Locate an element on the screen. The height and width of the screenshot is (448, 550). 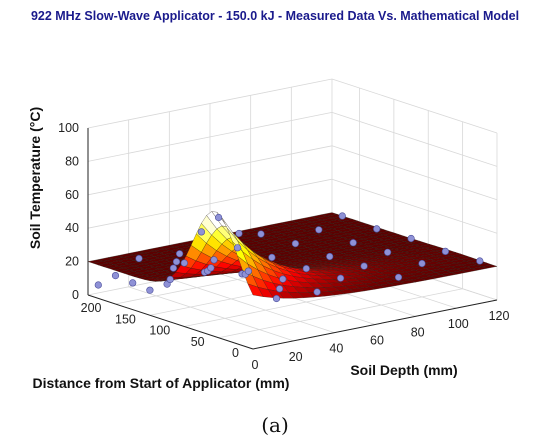
z-axis-label: Soil Temperature (°C) is located at coordinates (35, 178).